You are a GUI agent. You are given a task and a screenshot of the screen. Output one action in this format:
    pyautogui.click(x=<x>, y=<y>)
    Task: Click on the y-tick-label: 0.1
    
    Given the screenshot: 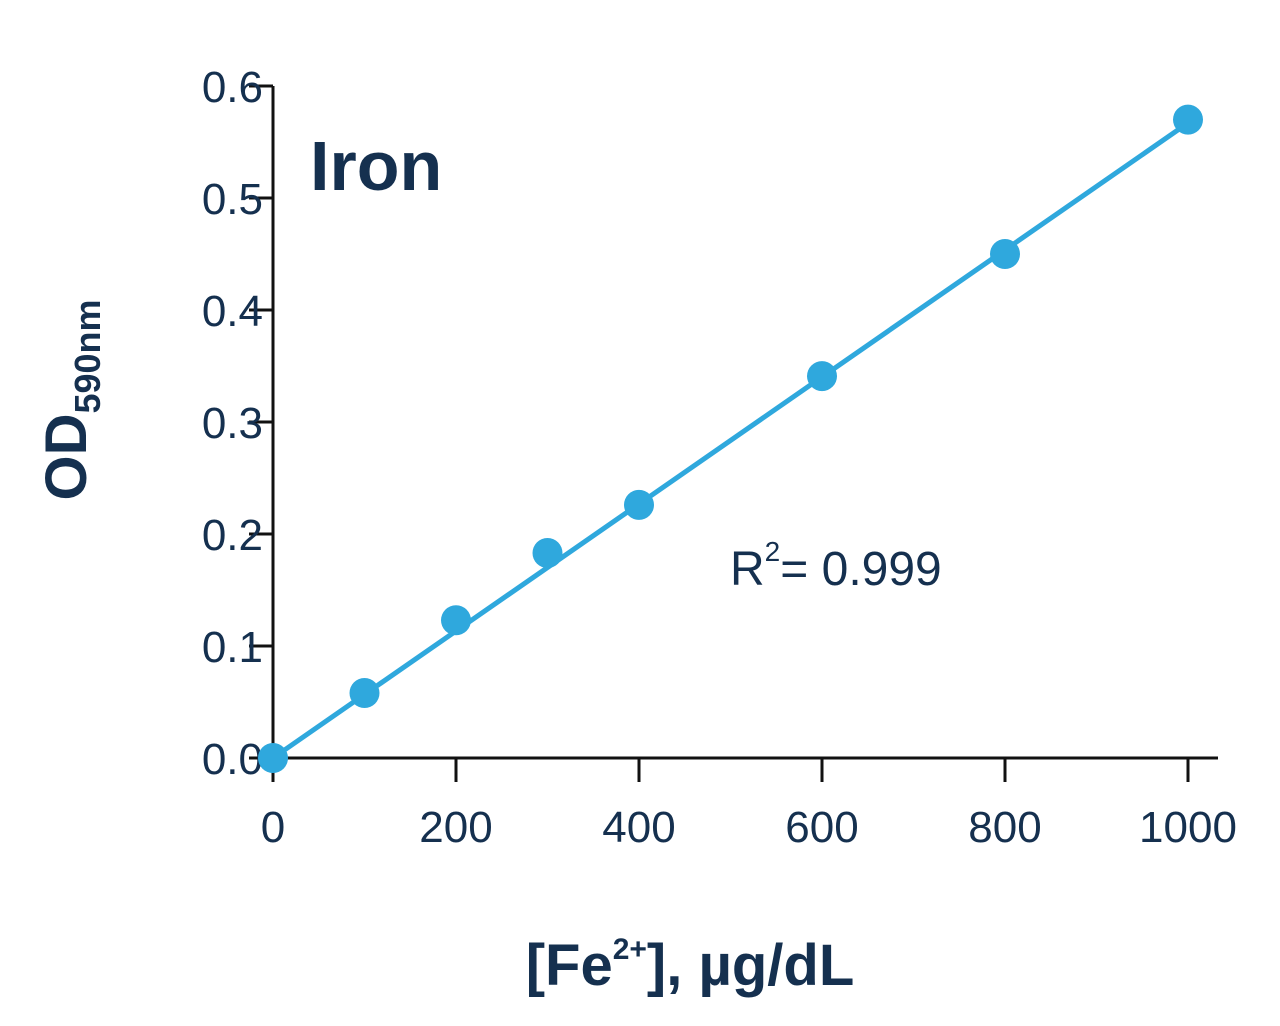 What is the action you would take?
    pyautogui.click(x=232, y=647)
    